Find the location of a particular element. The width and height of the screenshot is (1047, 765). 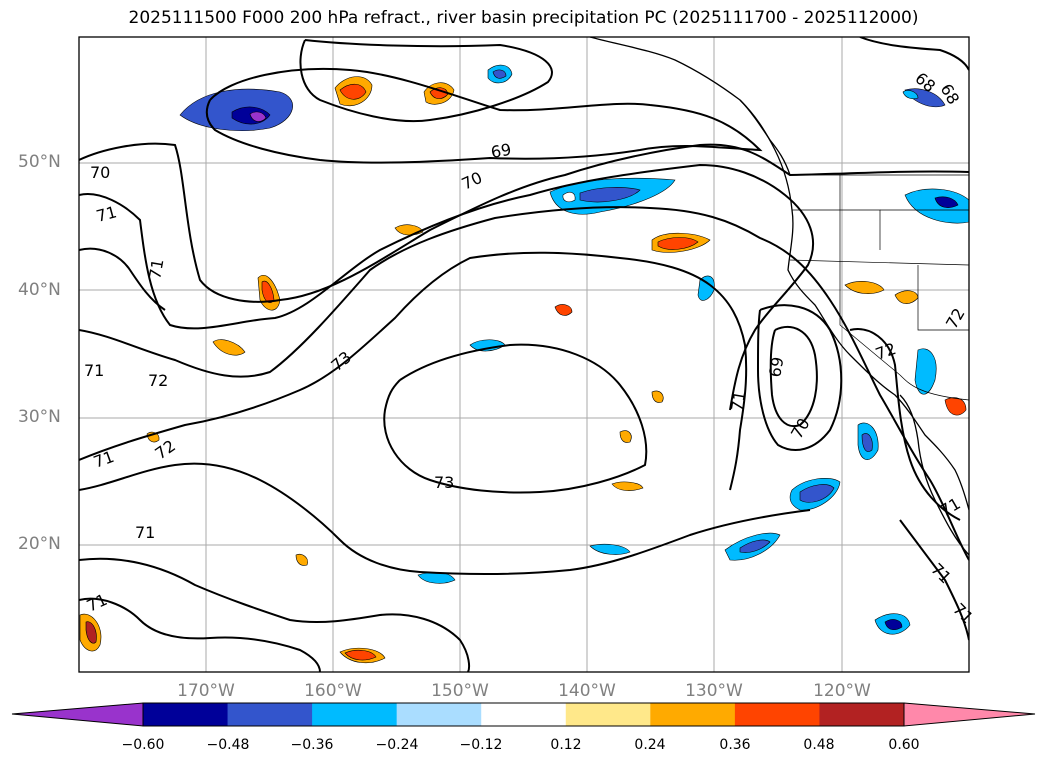

lon-label: 160°W is located at coordinates (333, 691).